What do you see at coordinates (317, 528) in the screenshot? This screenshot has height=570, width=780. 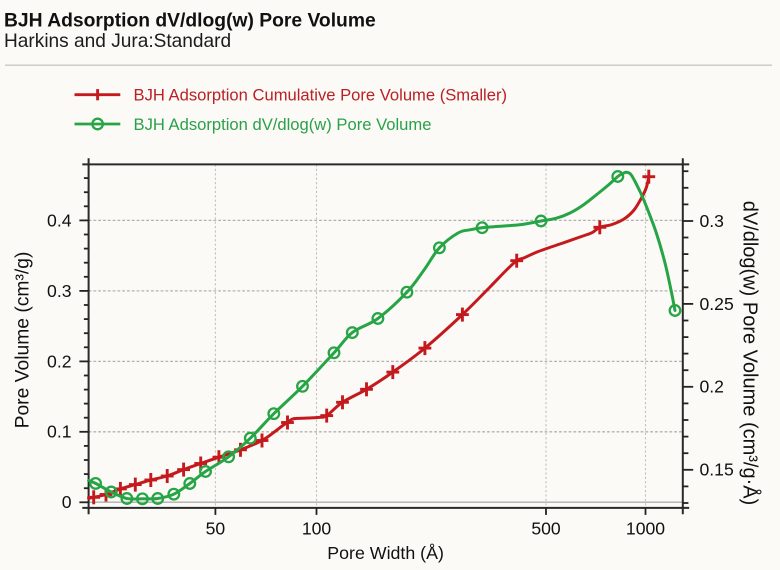 I see `svg-text: 100` at bounding box center [317, 528].